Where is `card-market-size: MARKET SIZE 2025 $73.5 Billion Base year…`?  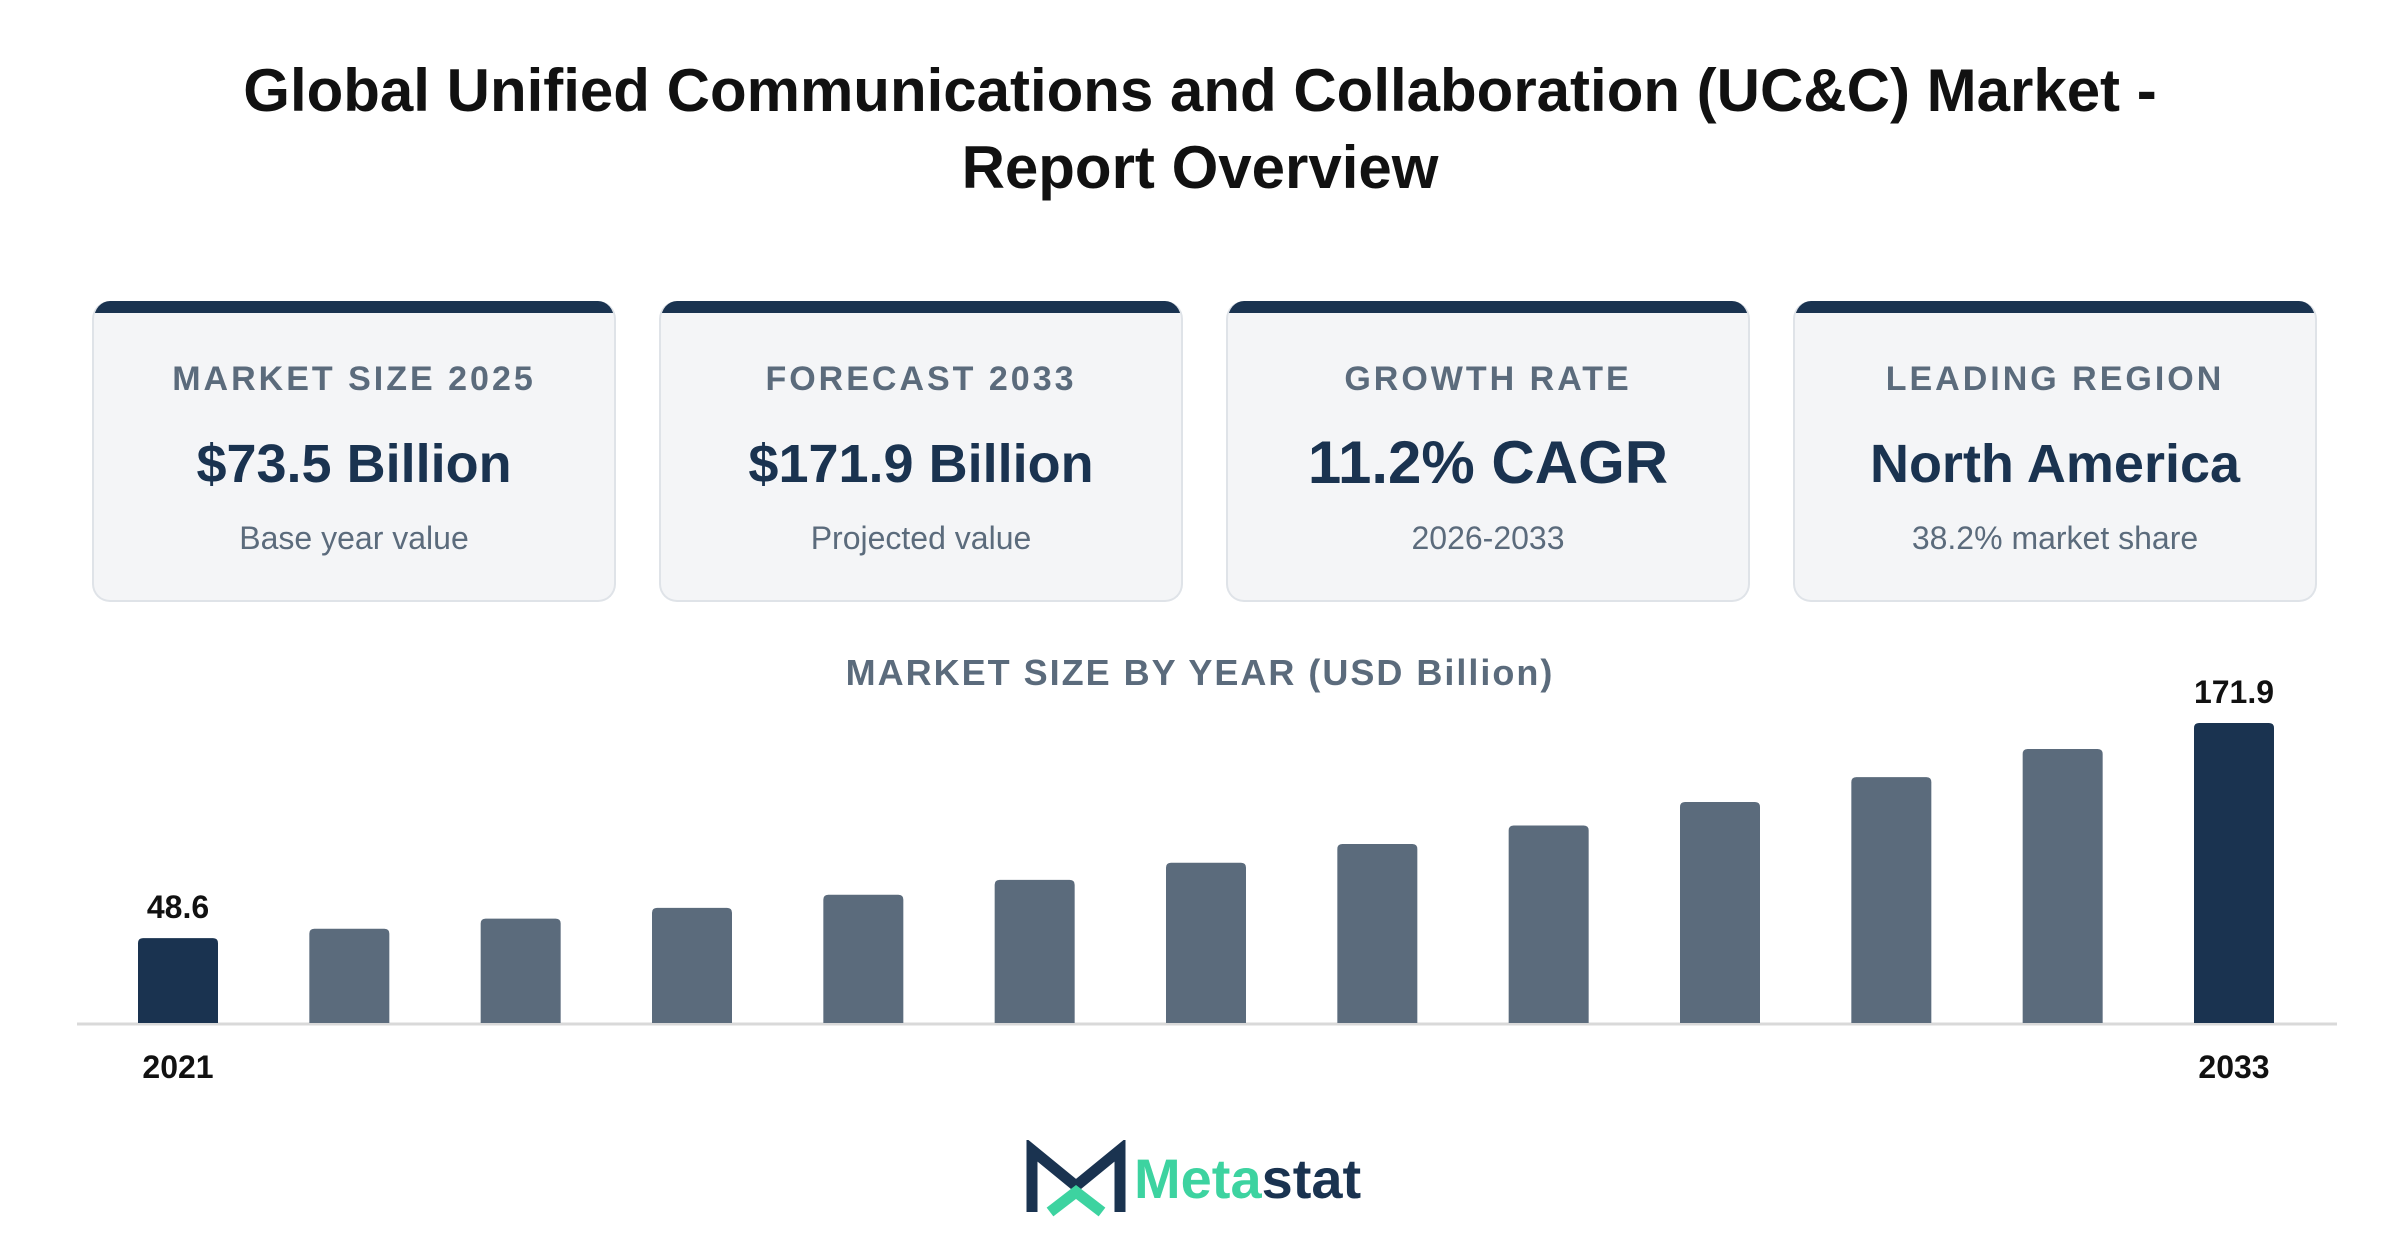
card-market-size: MARKET SIZE 2025 $73.5 Billion Base year… is located at coordinates (354, 451).